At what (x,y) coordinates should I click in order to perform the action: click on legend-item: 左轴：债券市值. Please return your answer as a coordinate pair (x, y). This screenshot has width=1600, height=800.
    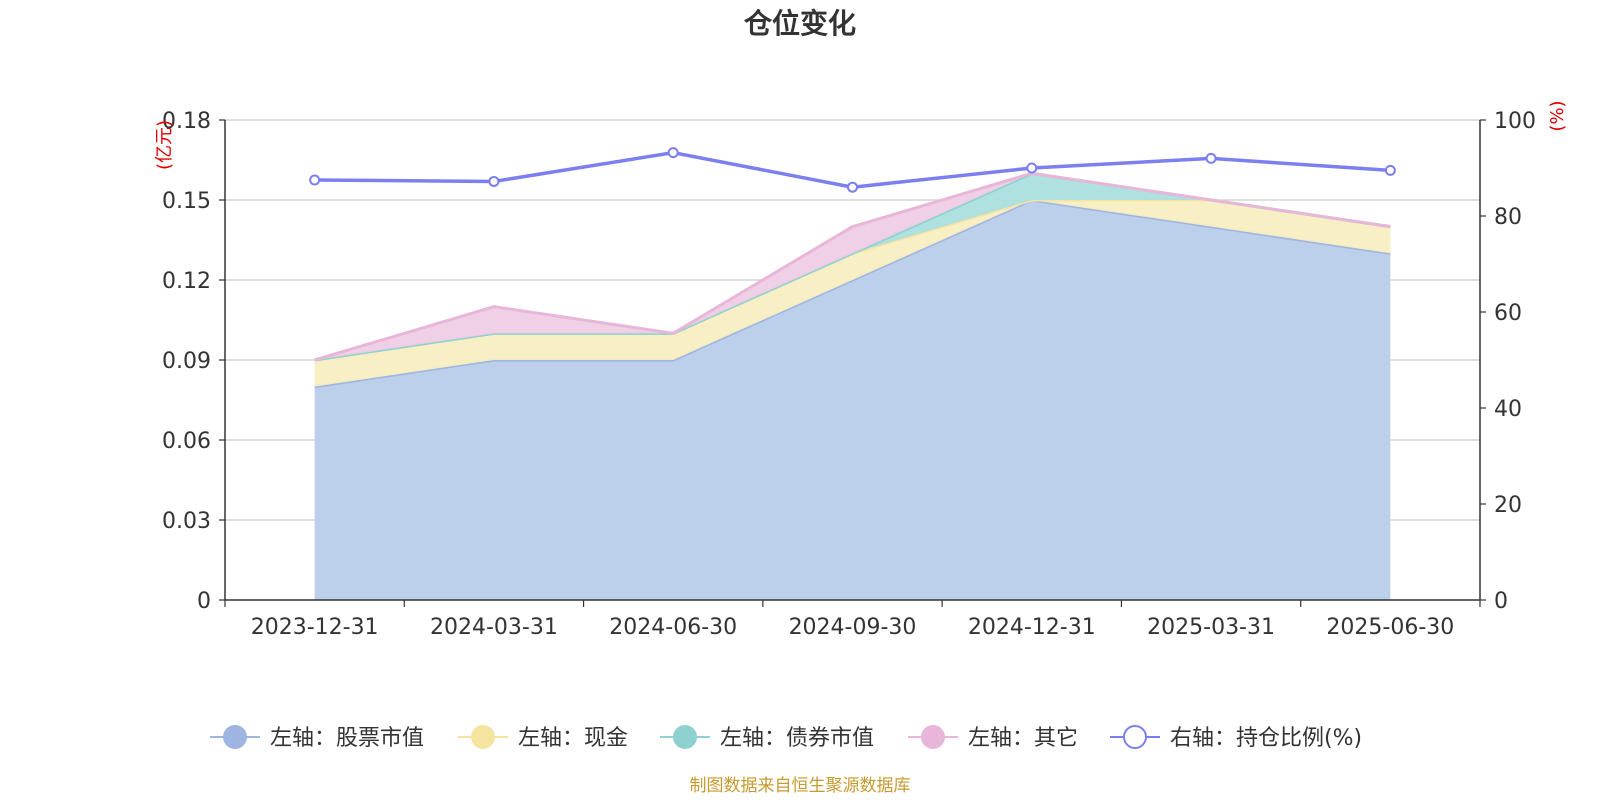
    Looking at the image, I should click on (767, 738).